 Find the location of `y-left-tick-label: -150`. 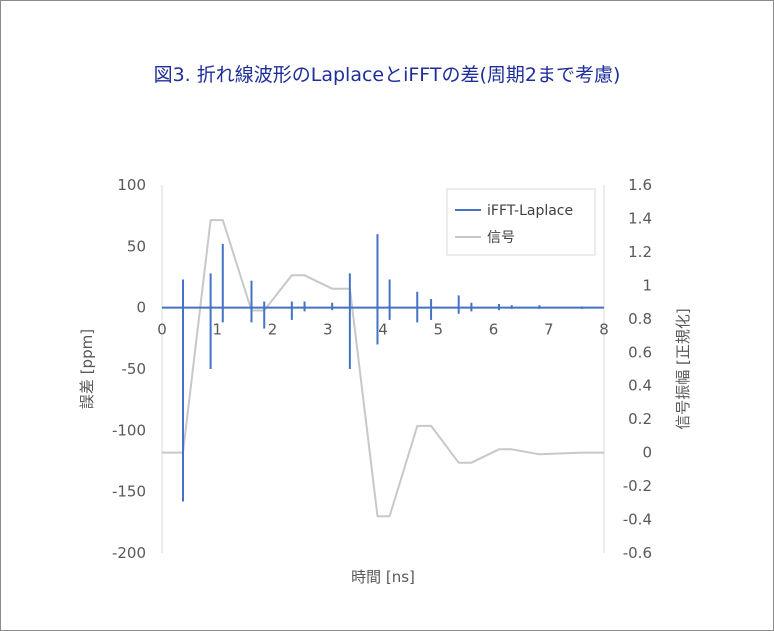

y-left-tick-label: -150 is located at coordinates (129, 492).